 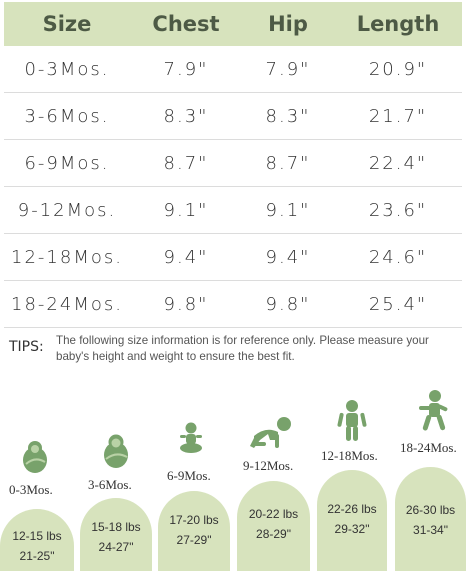 I want to click on table-row: 0-3Mos. 7.9" 7.9" 20.9", so click(x=233, y=69).